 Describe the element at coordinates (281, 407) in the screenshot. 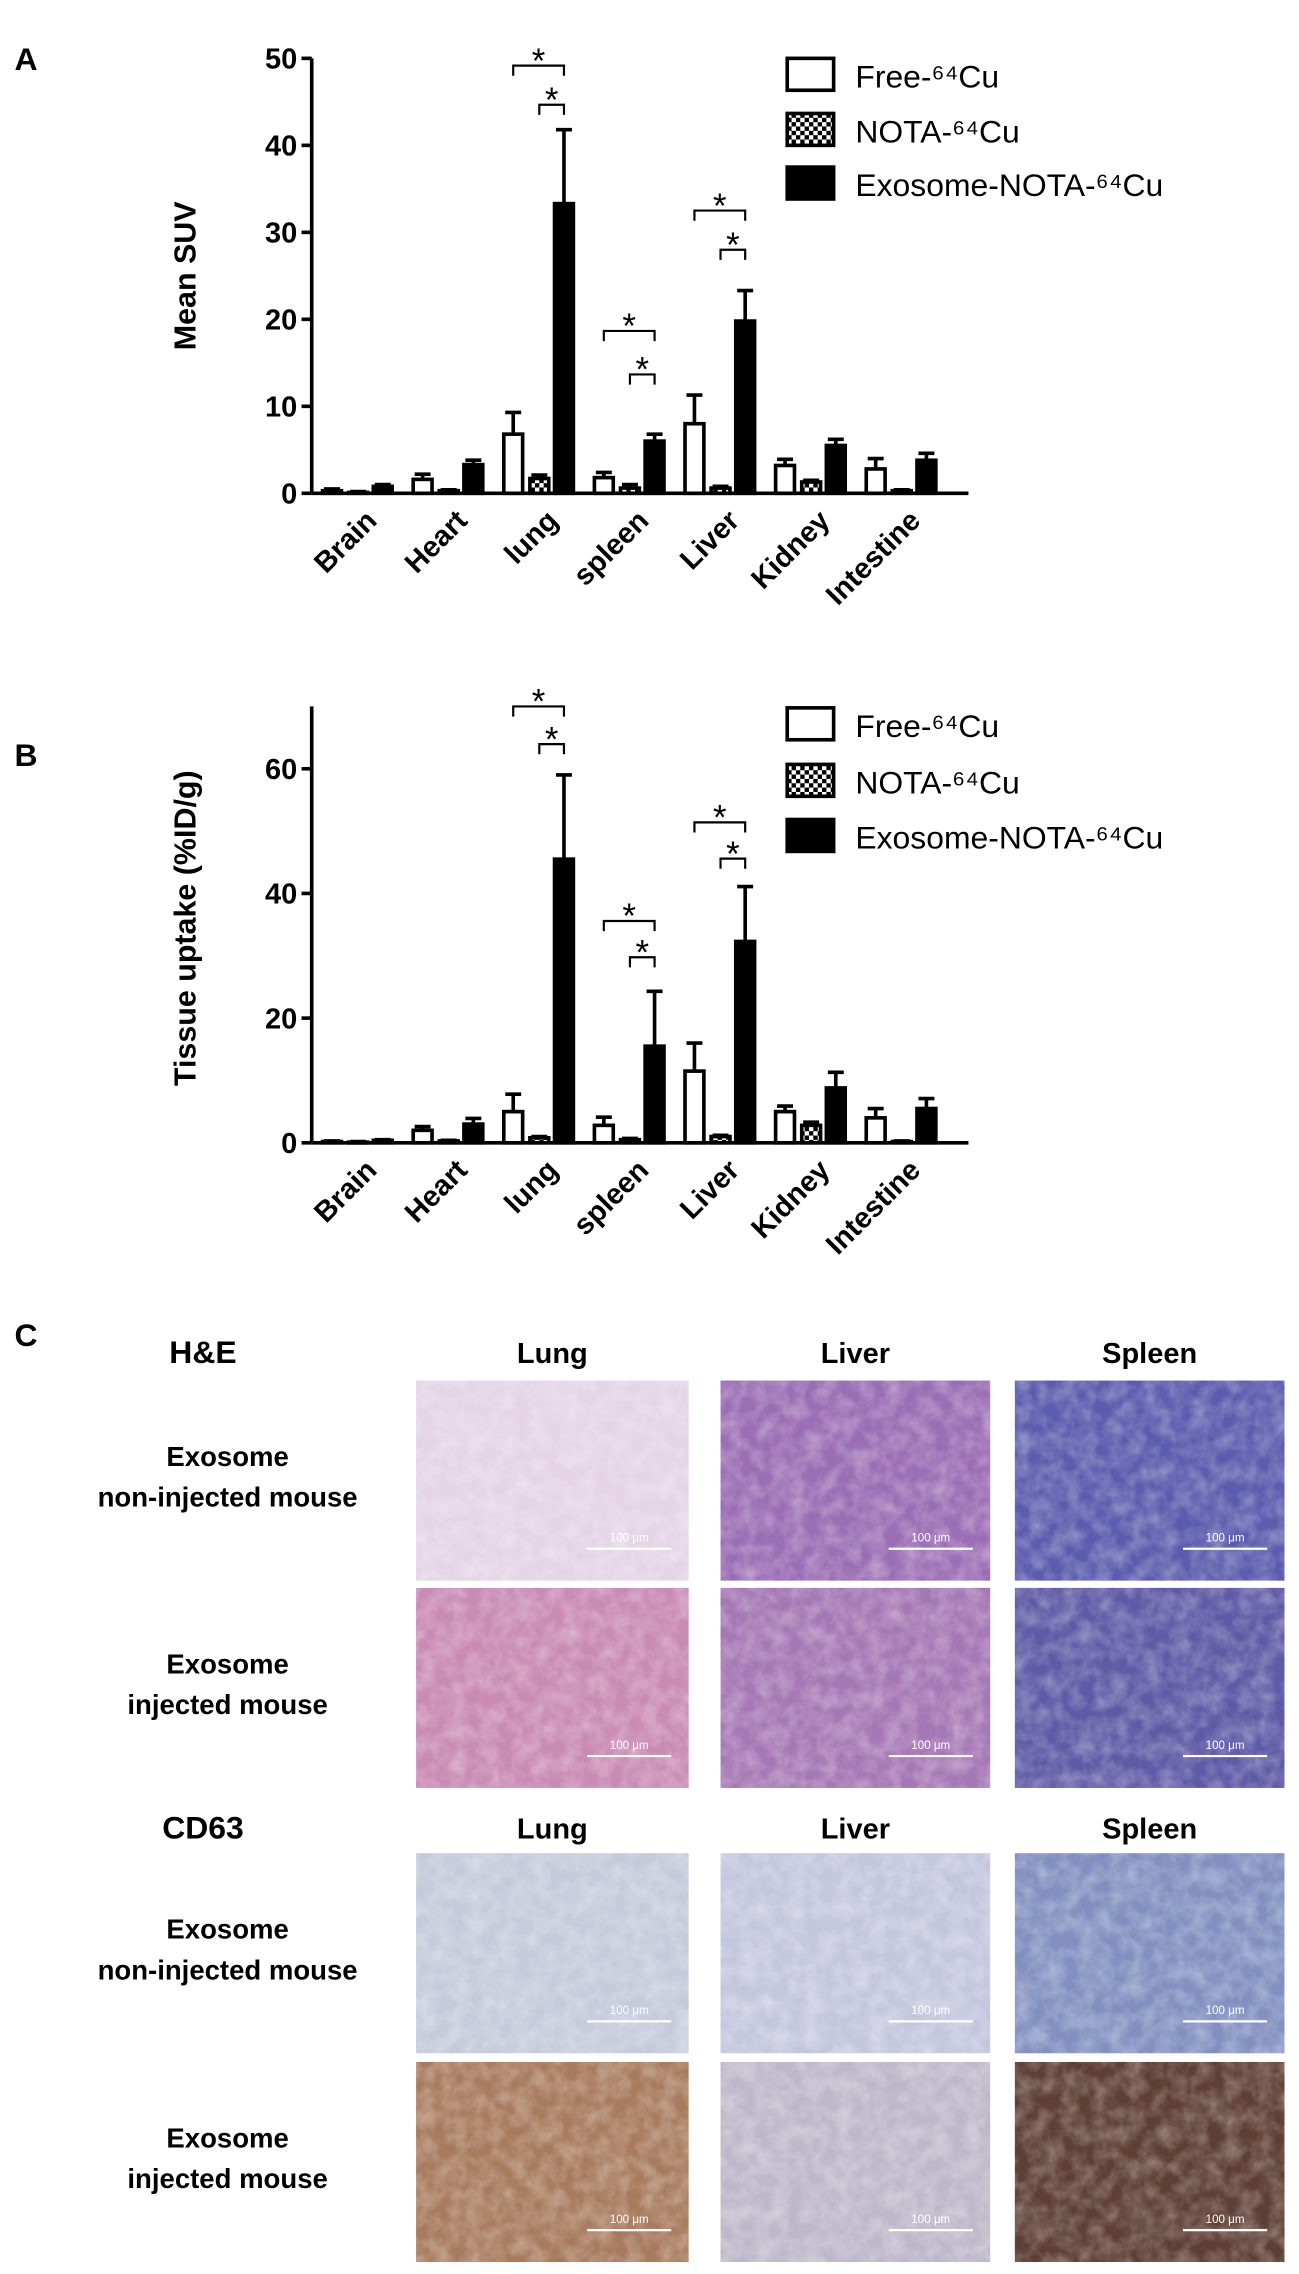

I see `y-tick-label: 10` at that location.